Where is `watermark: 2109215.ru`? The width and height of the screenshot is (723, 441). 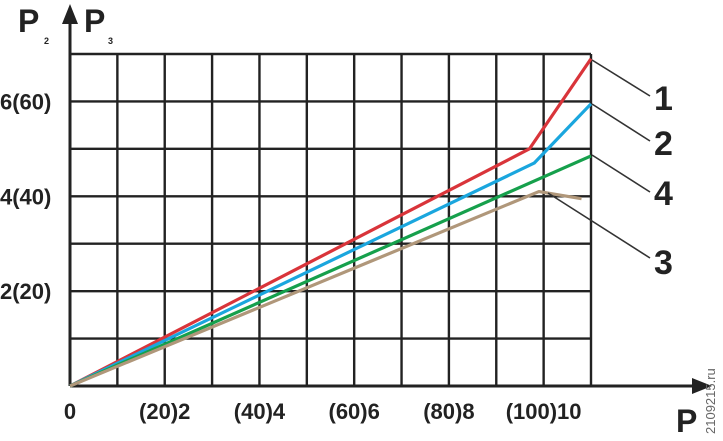 watermark: 2109215.ru is located at coordinates (710, 401).